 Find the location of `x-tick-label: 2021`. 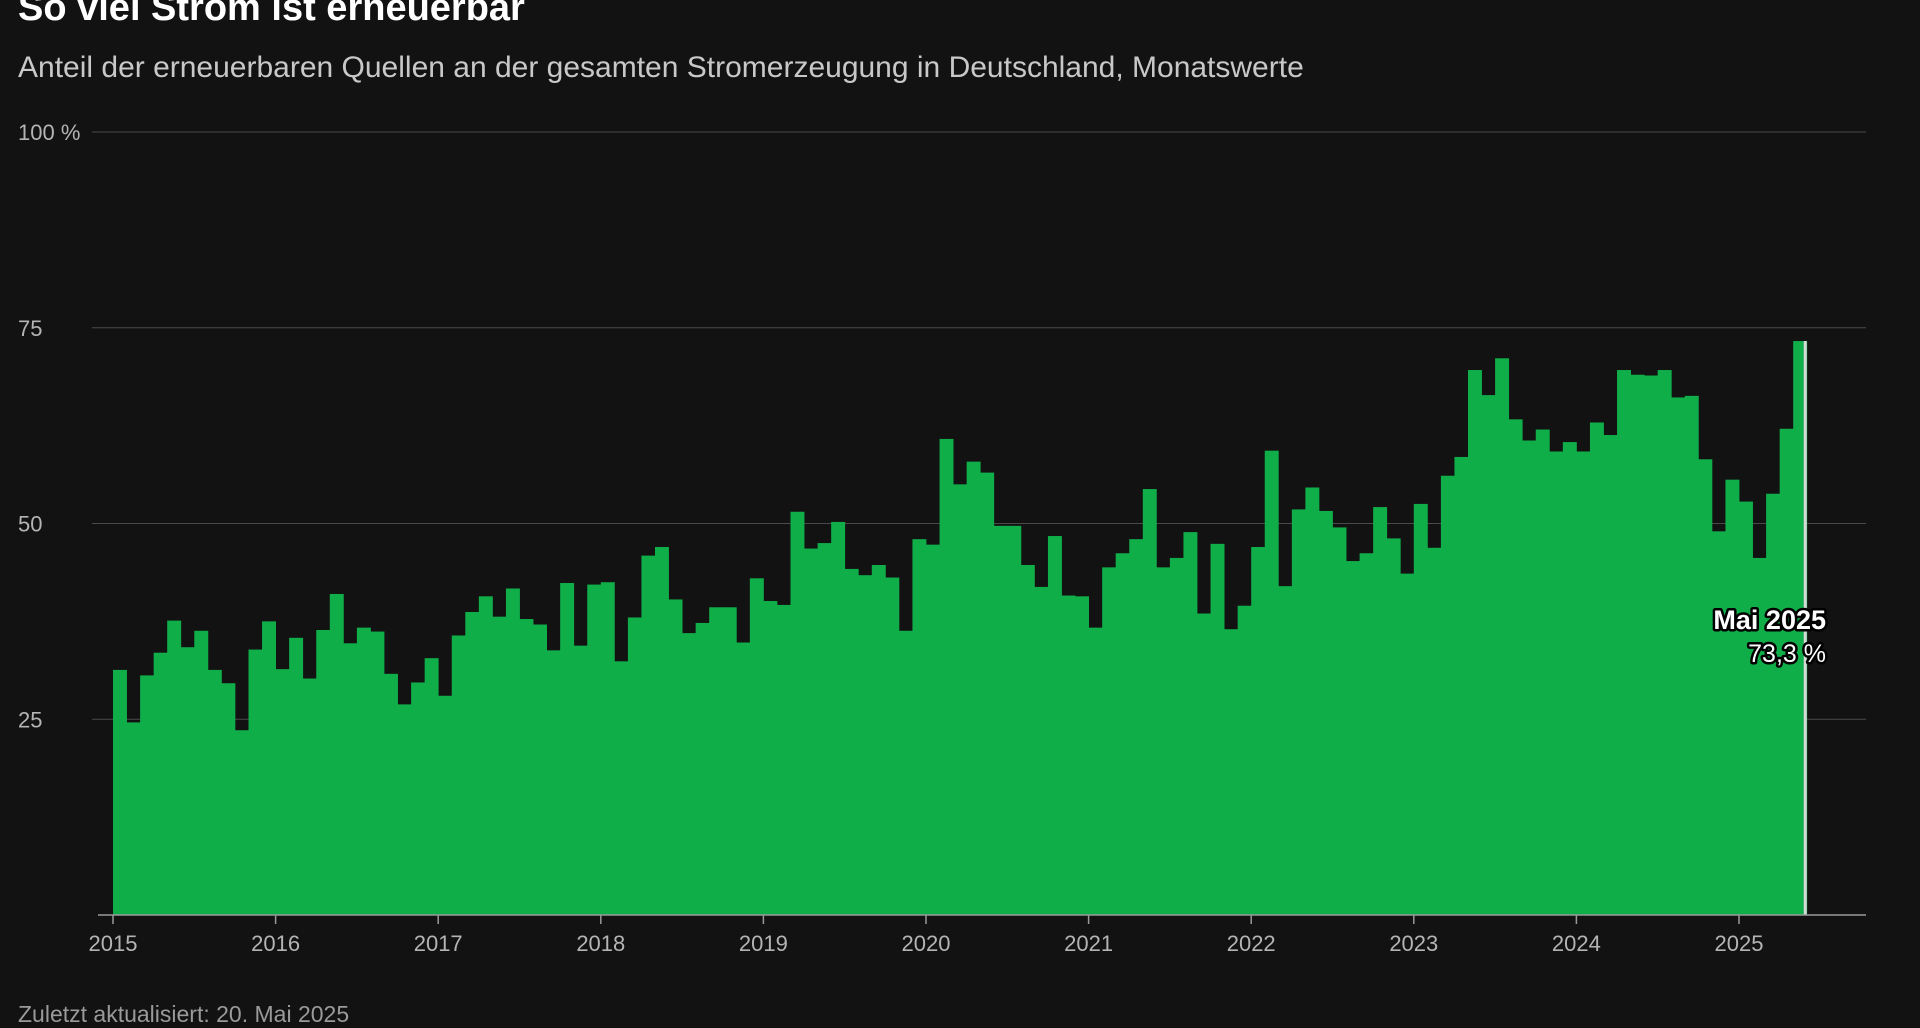

x-tick-label: 2021 is located at coordinates (1088, 943).